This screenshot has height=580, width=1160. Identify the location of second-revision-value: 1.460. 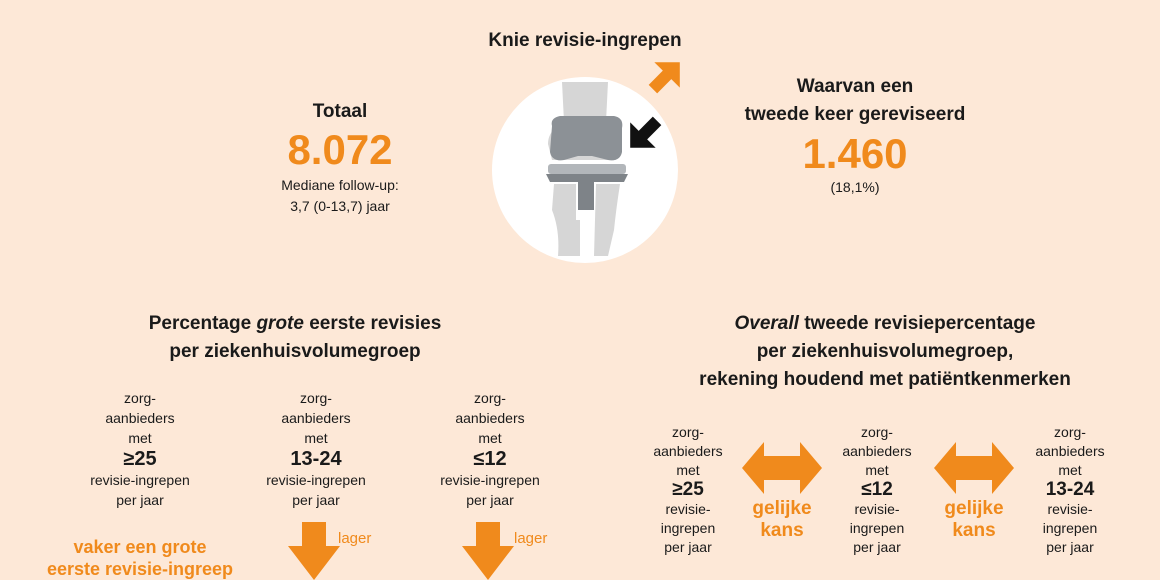
(855, 153).